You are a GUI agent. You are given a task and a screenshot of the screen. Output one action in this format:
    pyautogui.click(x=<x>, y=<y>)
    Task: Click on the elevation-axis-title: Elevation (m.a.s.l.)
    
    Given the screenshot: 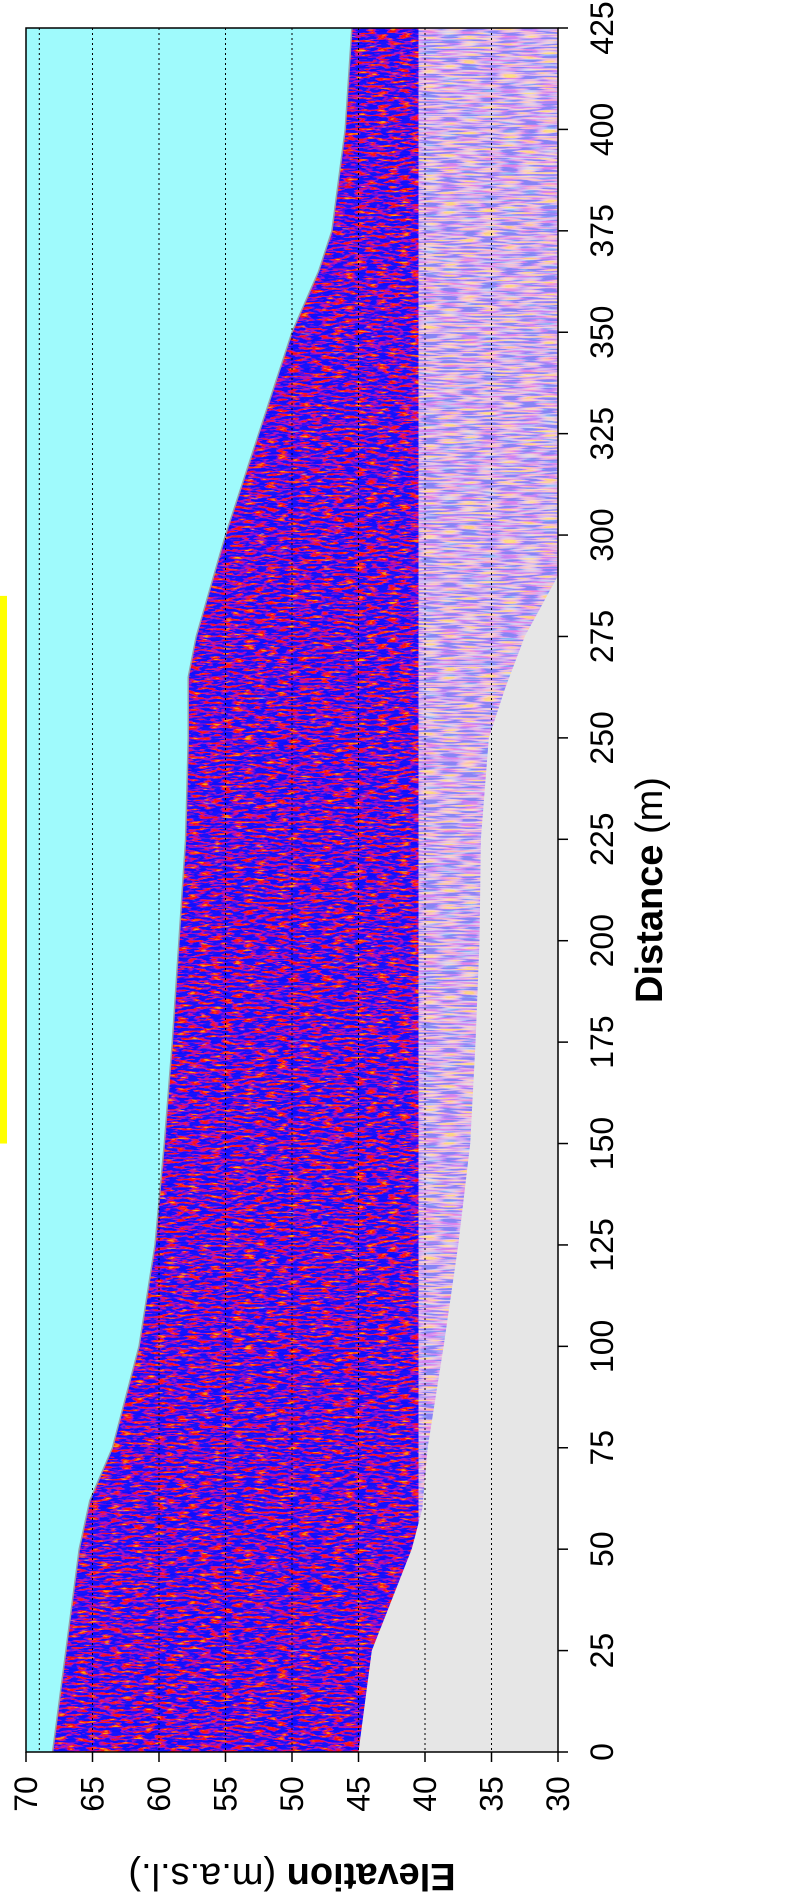 What is the action you would take?
    pyautogui.click(x=291, y=1876)
    